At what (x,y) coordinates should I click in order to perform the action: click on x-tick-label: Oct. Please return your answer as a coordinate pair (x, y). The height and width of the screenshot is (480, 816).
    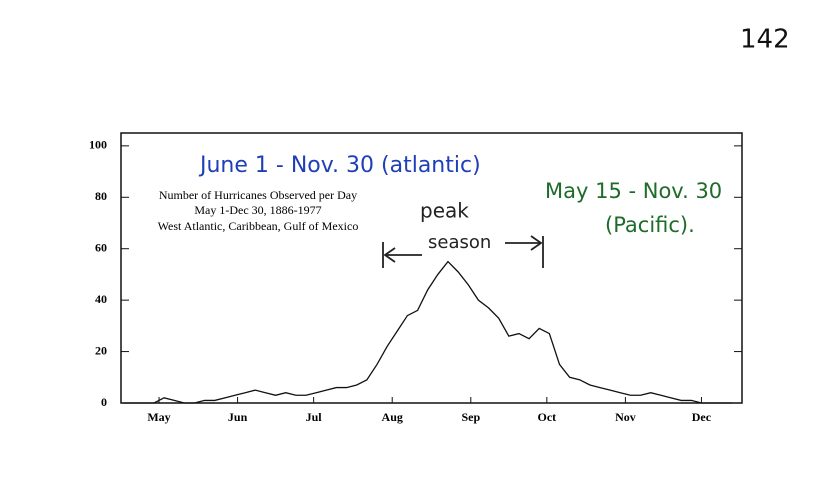
    Looking at the image, I should click on (547, 417).